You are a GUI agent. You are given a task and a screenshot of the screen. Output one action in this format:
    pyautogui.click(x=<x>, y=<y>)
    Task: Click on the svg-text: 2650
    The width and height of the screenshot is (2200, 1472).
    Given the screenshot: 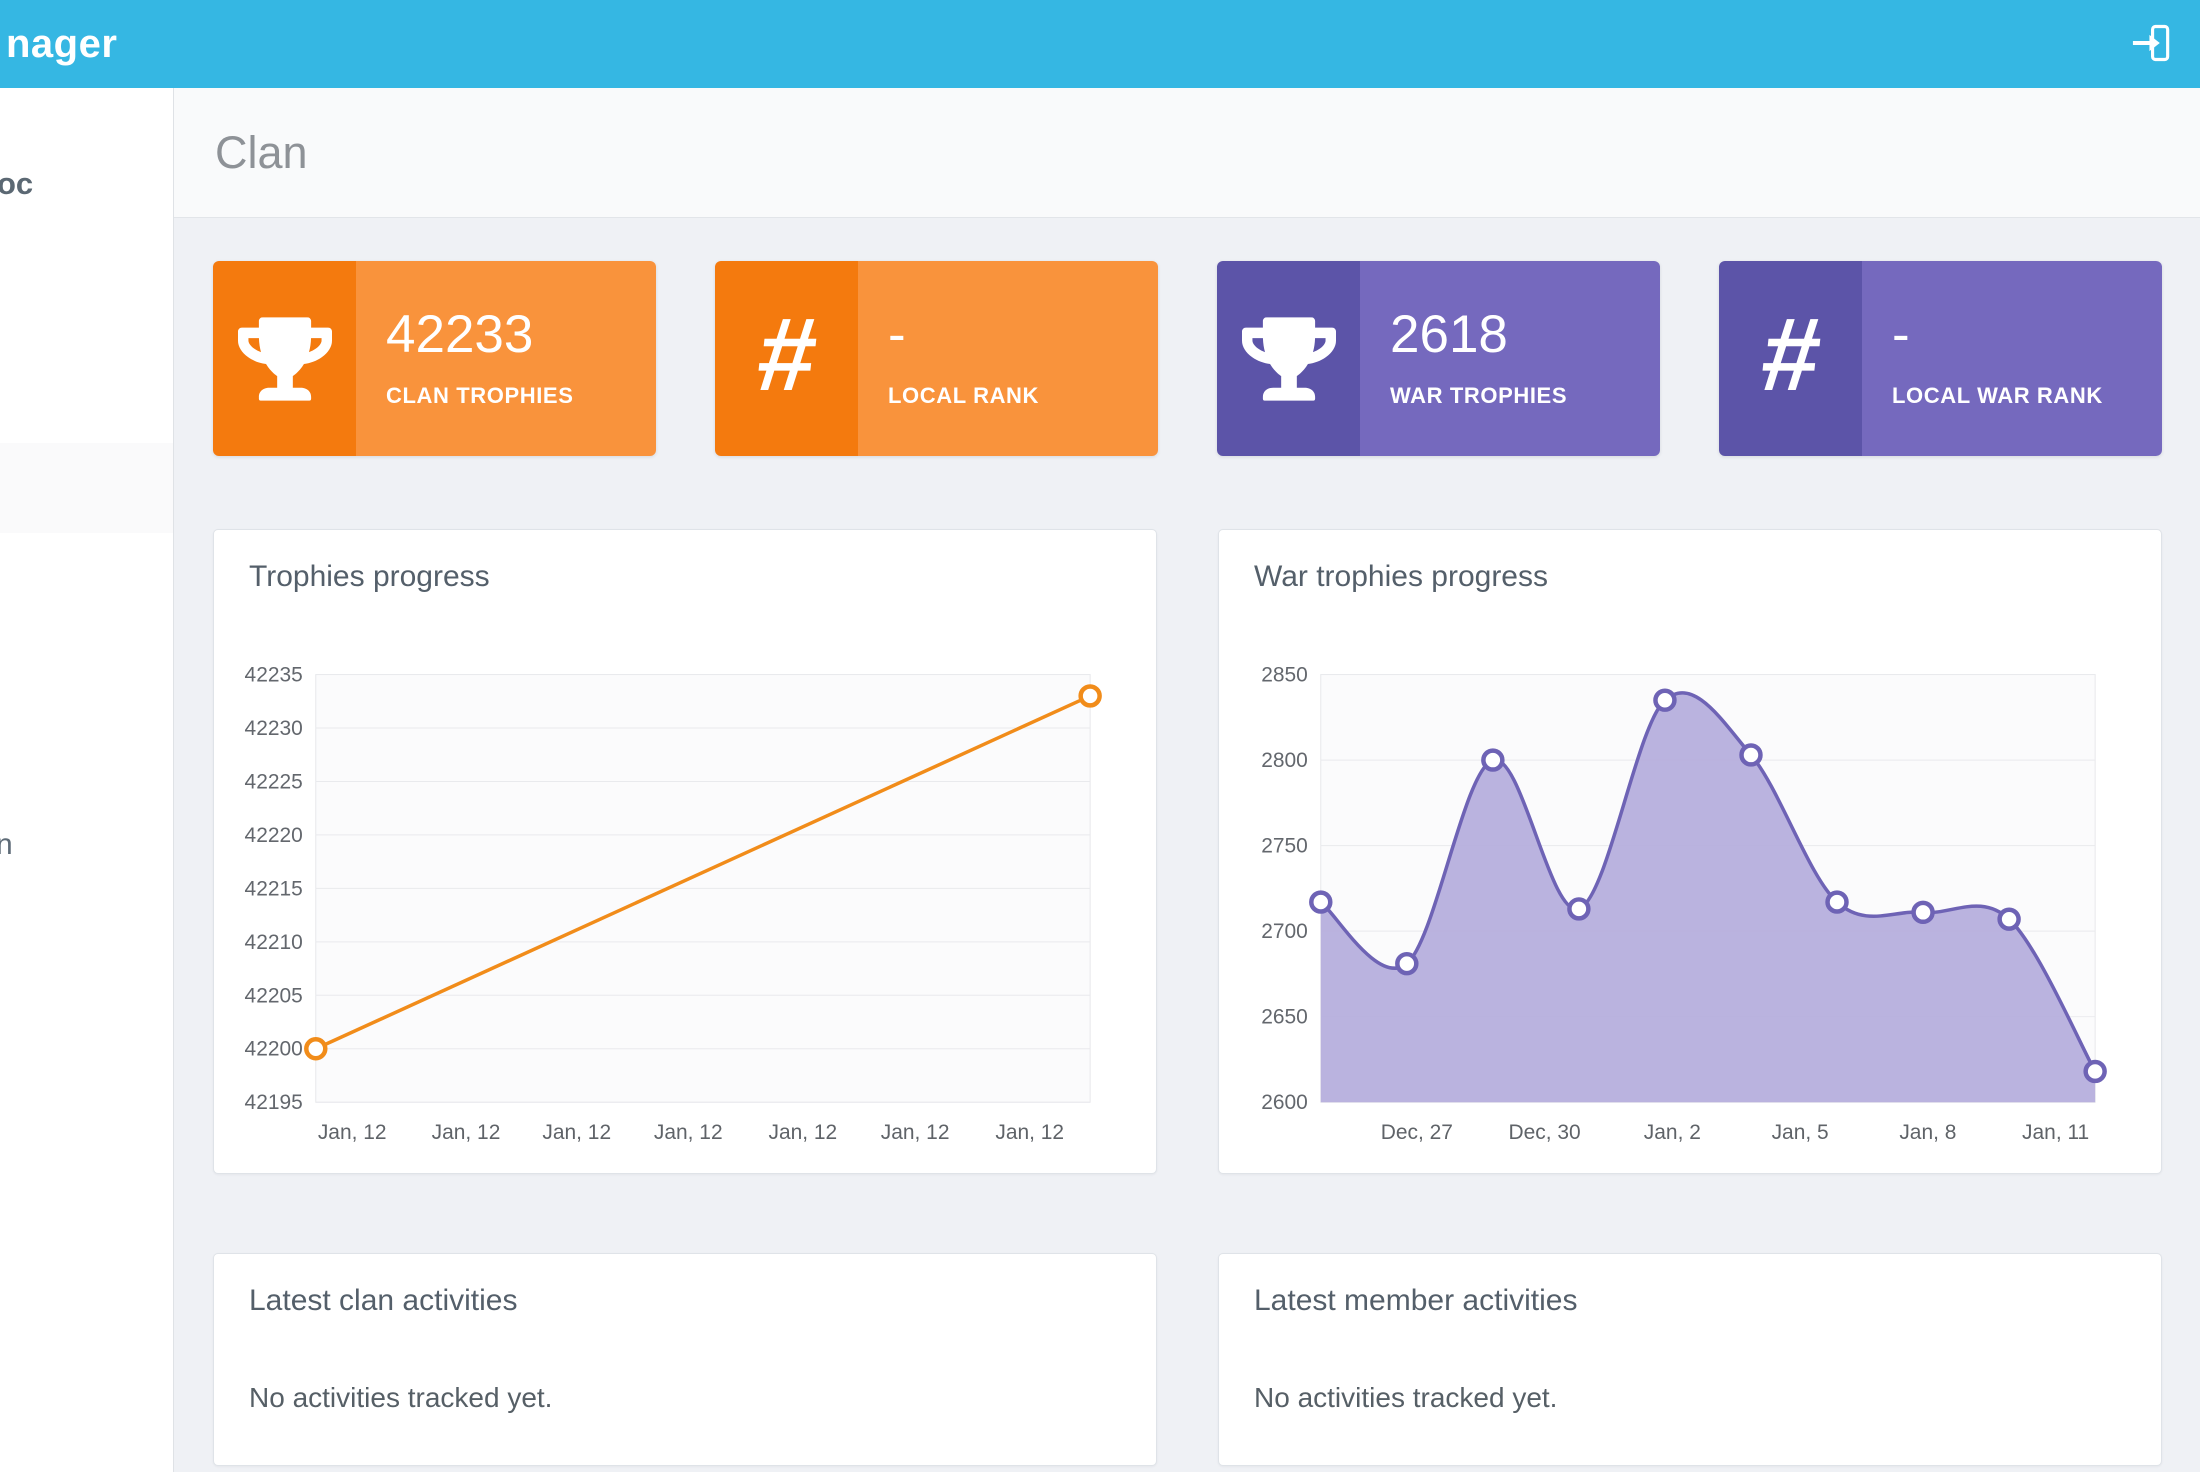 What is the action you would take?
    pyautogui.click(x=1284, y=1017)
    